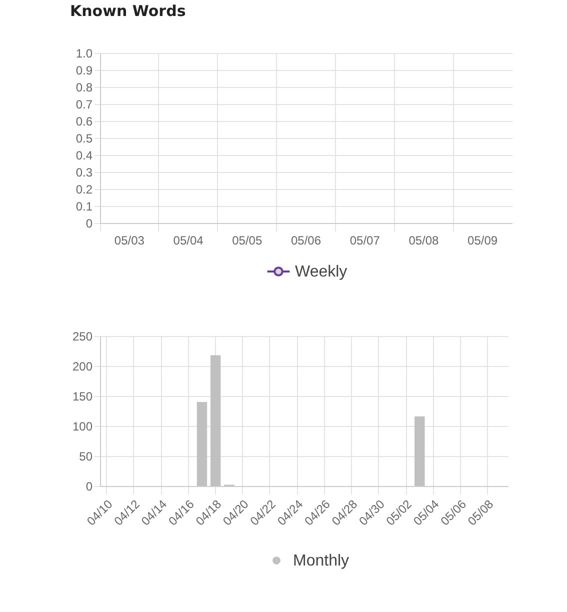 Image resolution: width=567 pixels, height=612 pixels. Describe the element at coordinates (84, 207) in the screenshot. I see `y-tick-label: 0.1` at that location.